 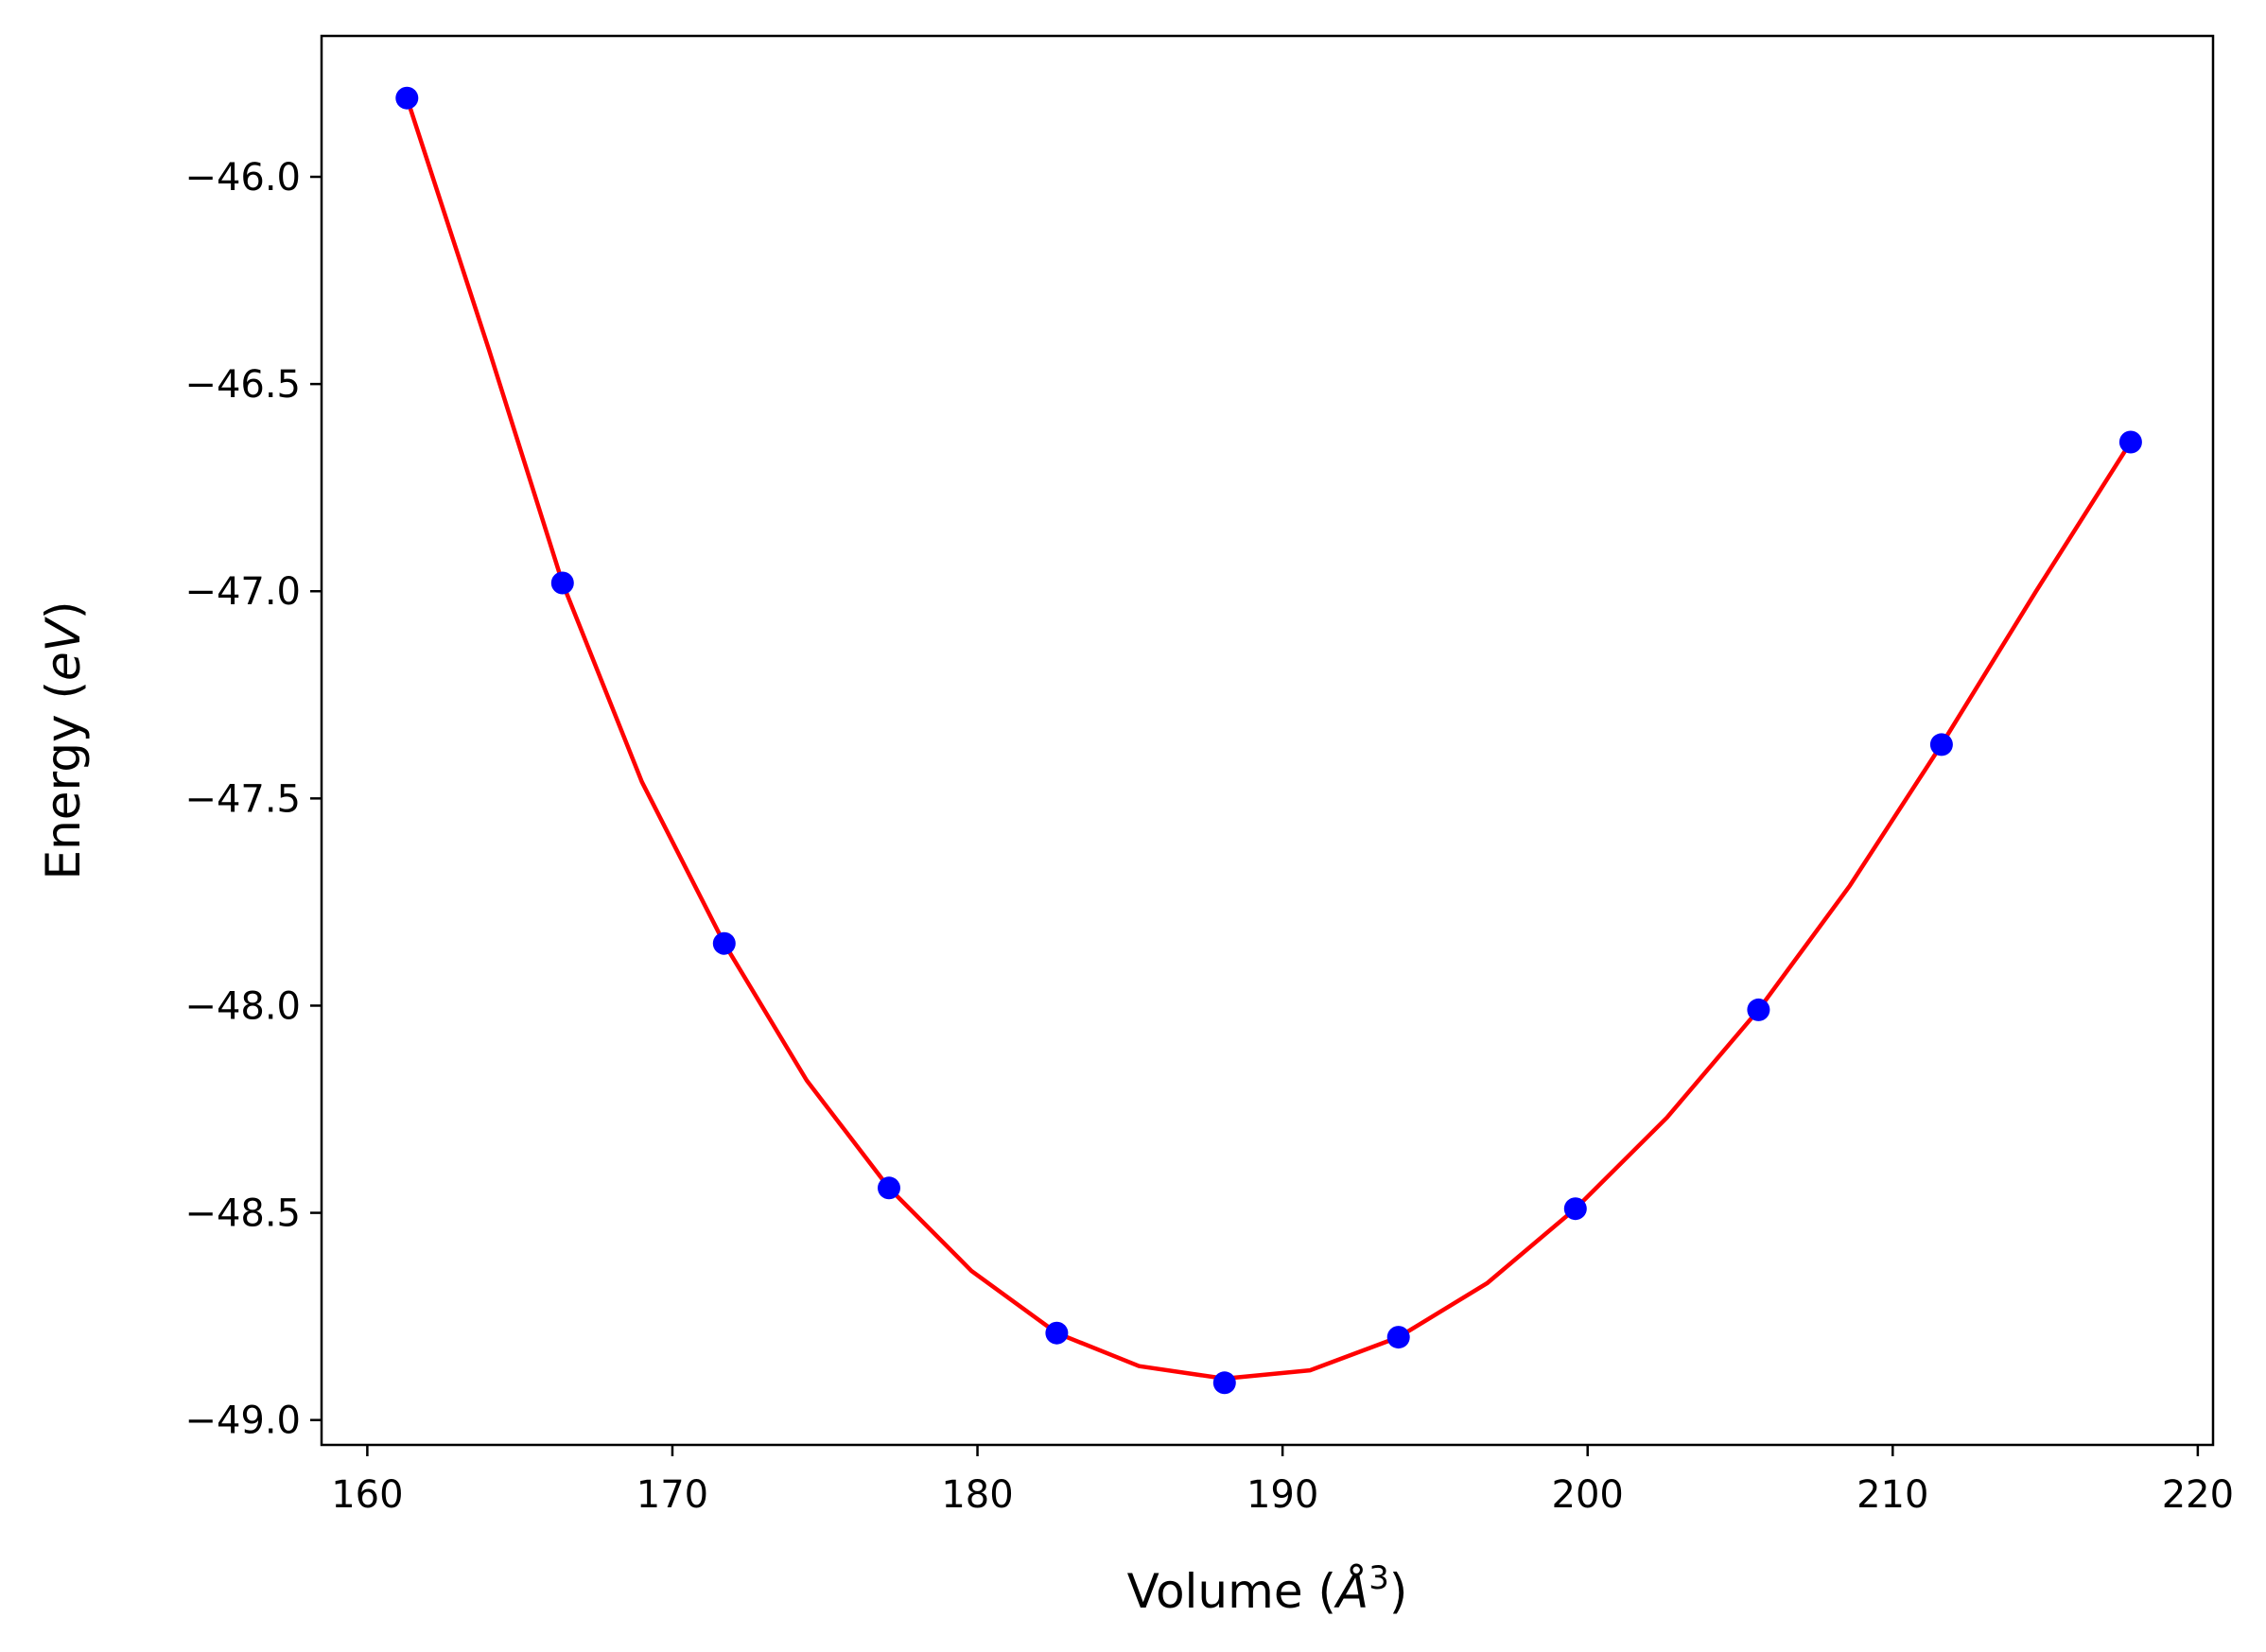 I want to click on x-tick-label: 200, so click(x=1588, y=1495).